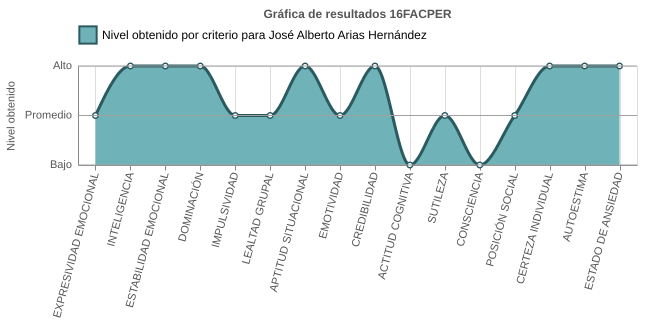 The width and height of the screenshot is (648, 324). Describe the element at coordinates (62, 66) in the screenshot. I see `ref-line-label: Alto` at that location.